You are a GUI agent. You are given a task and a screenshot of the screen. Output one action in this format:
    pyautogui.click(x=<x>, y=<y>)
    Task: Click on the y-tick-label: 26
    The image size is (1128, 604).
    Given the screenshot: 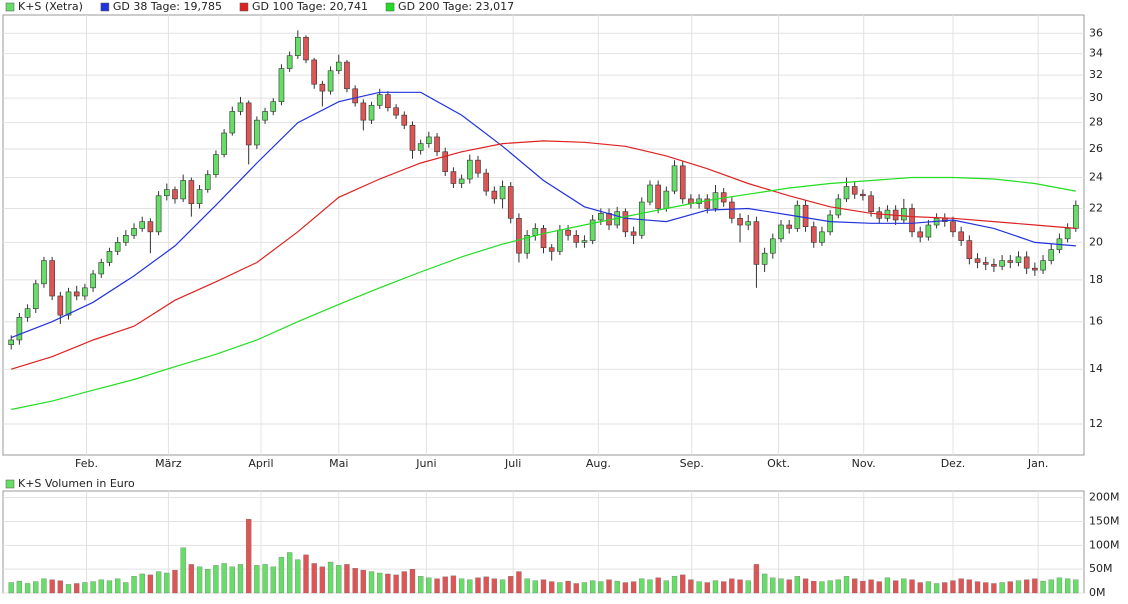 What is the action you would take?
    pyautogui.click(x=1096, y=148)
    